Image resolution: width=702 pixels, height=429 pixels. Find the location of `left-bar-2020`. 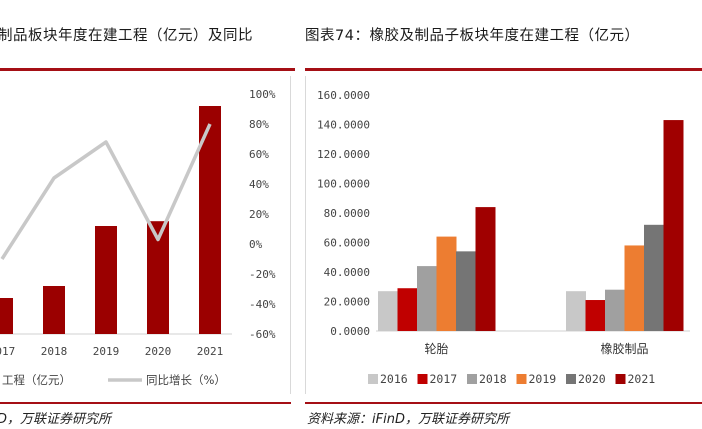

left-bar-2020 is located at coordinates (158, 277).